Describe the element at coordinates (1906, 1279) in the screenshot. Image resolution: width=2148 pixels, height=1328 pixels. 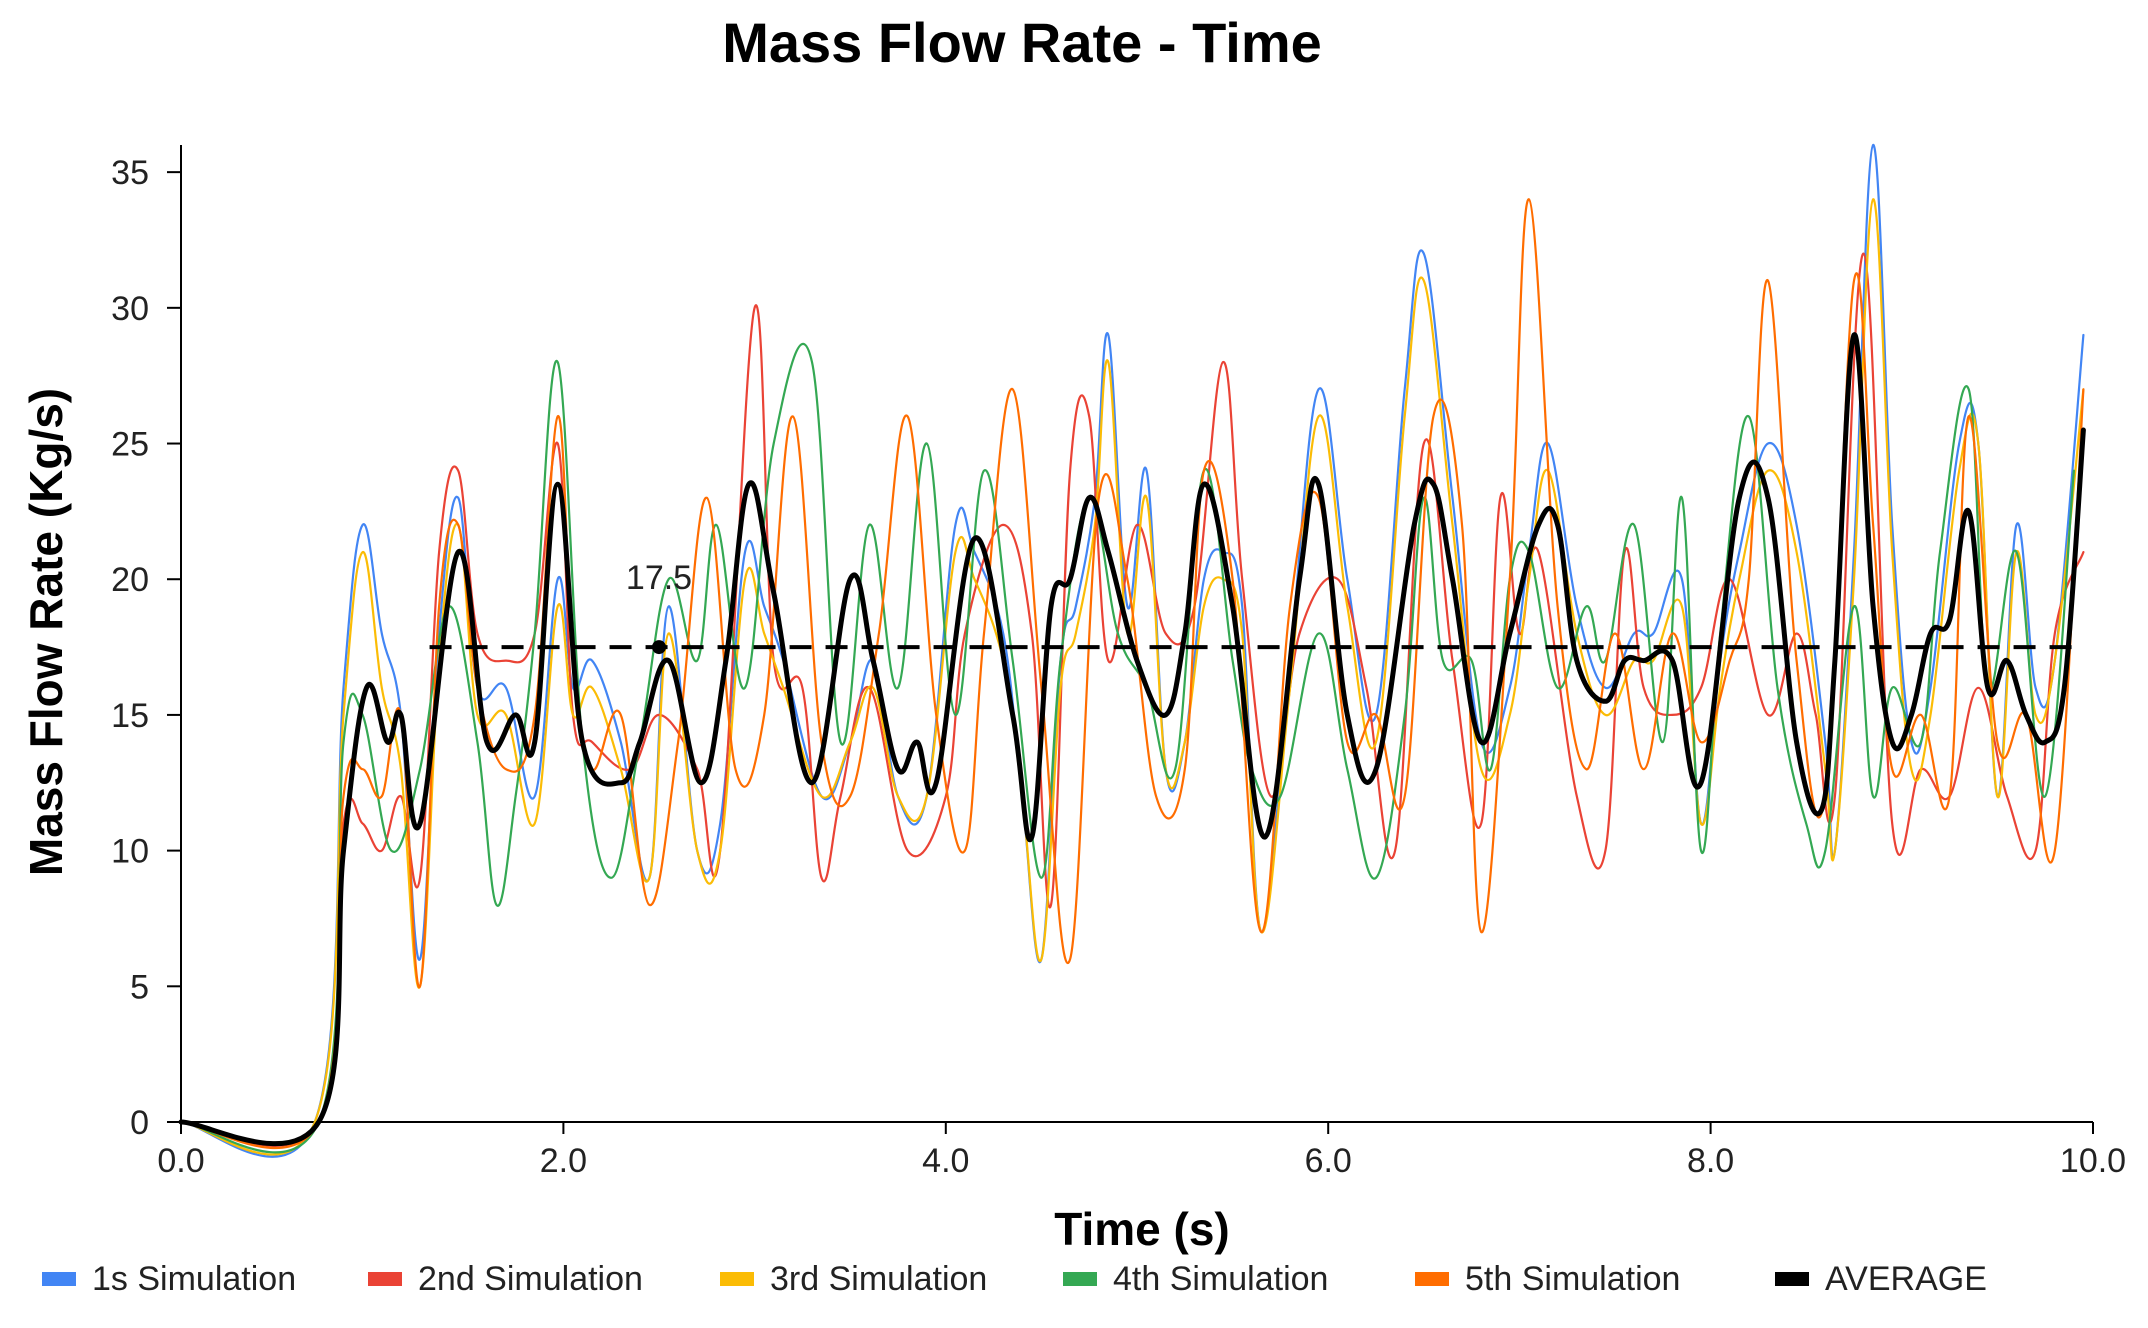
I see `legend-label: AVERAGE` at that location.